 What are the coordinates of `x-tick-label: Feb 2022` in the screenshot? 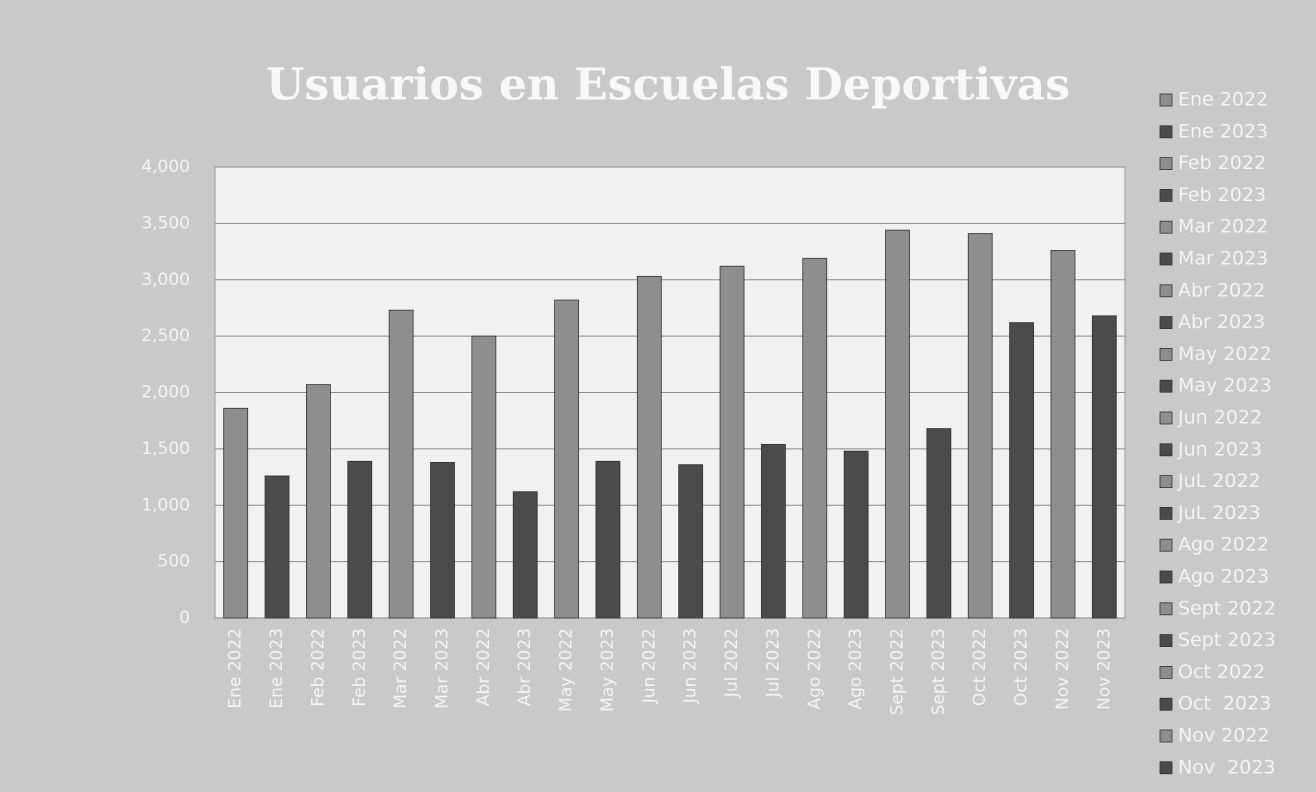 It's located at (318, 667).